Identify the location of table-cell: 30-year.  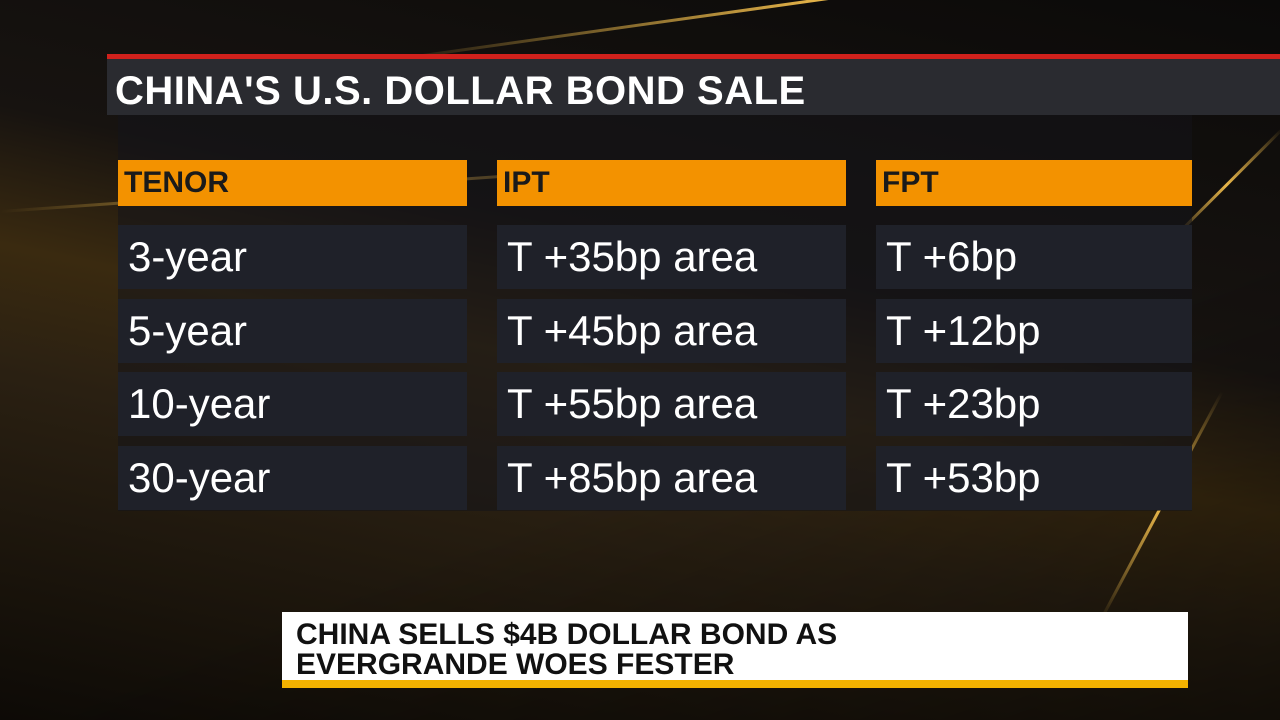
(292, 477).